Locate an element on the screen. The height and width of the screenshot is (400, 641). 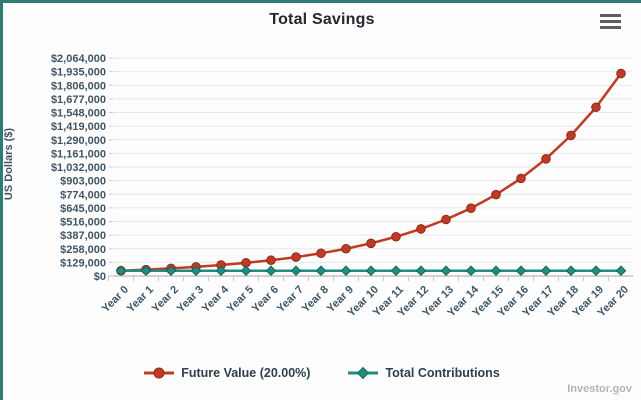
svg-text: Year 1 is located at coordinates (140, 299).